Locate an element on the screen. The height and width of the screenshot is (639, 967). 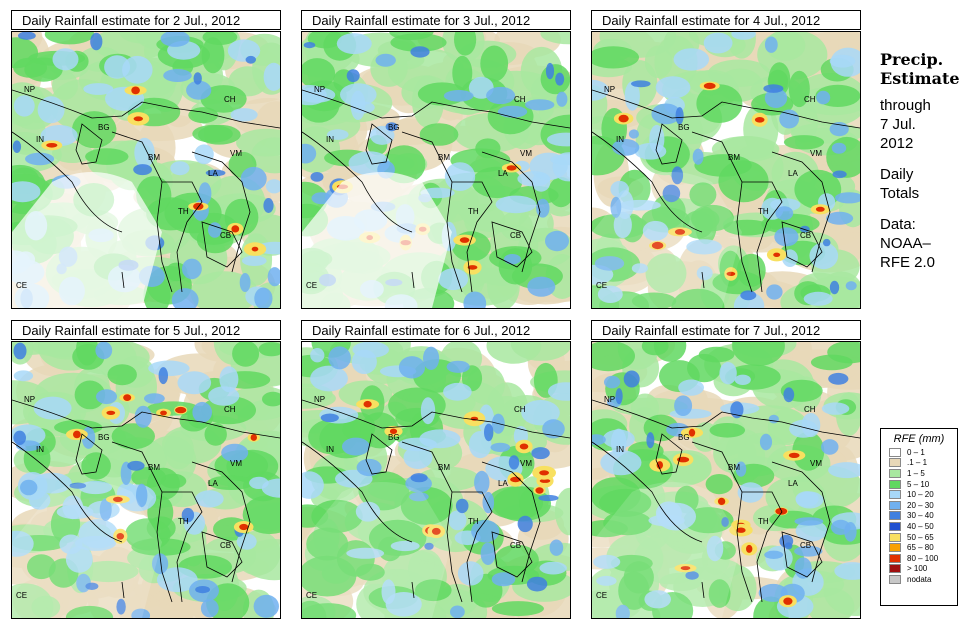
legend-label: 1 – 5 is located at coordinates (916, 473).